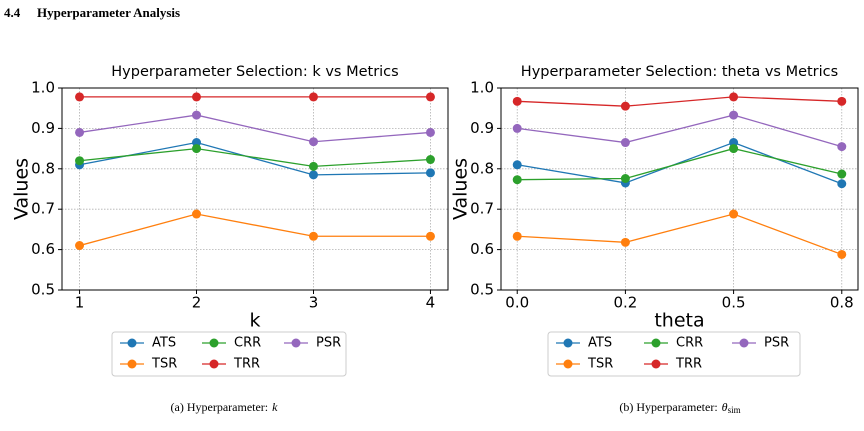 The height and width of the screenshot is (431, 864). What do you see at coordinates (254, 72) in the screenshot?
I see `chart-title: Hyperparameter Selection: k vs Metrics` at bounding box center [254, 72].